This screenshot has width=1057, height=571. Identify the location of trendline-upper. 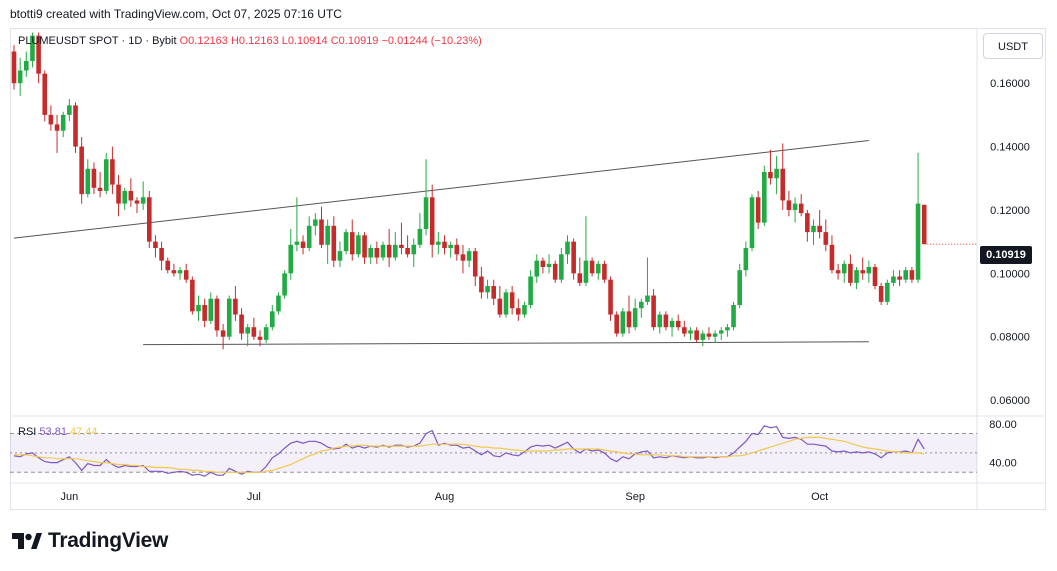
(441, 189).